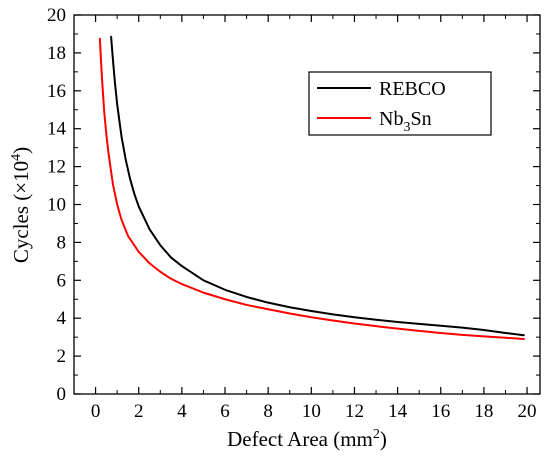 The width and height of the screenshot is (550, 462). Describe the element at coordinates (406, 127) in the screenshot. I see `legend-label-nb3sn-subscript: 3` at that location.